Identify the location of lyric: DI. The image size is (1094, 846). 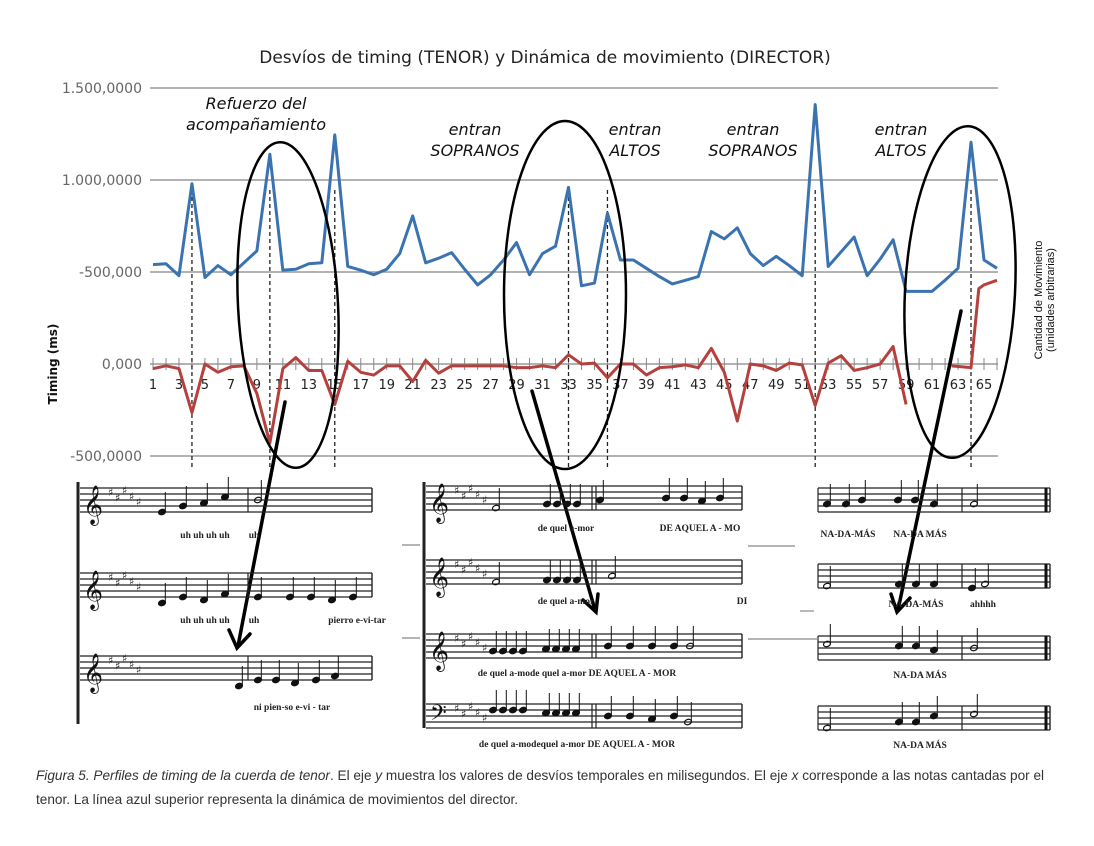
(742, 602).